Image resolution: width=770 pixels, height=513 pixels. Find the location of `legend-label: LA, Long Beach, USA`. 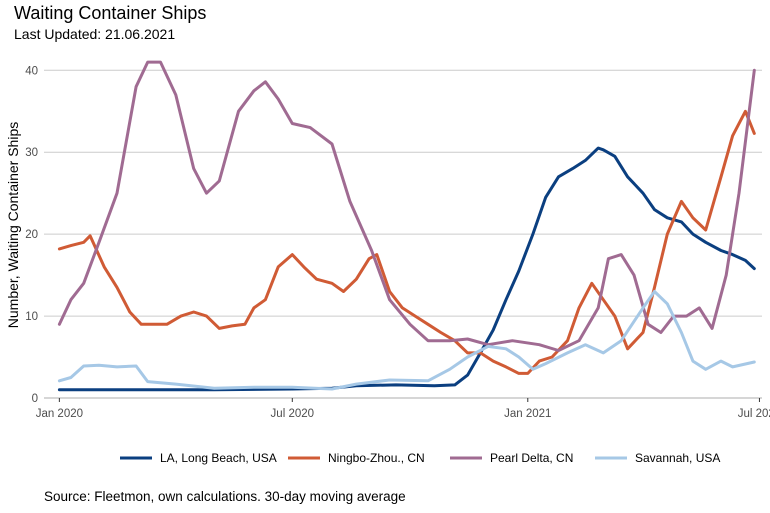

legend-label: LA, Long Beach, USA is located at coordinates (218, 458).